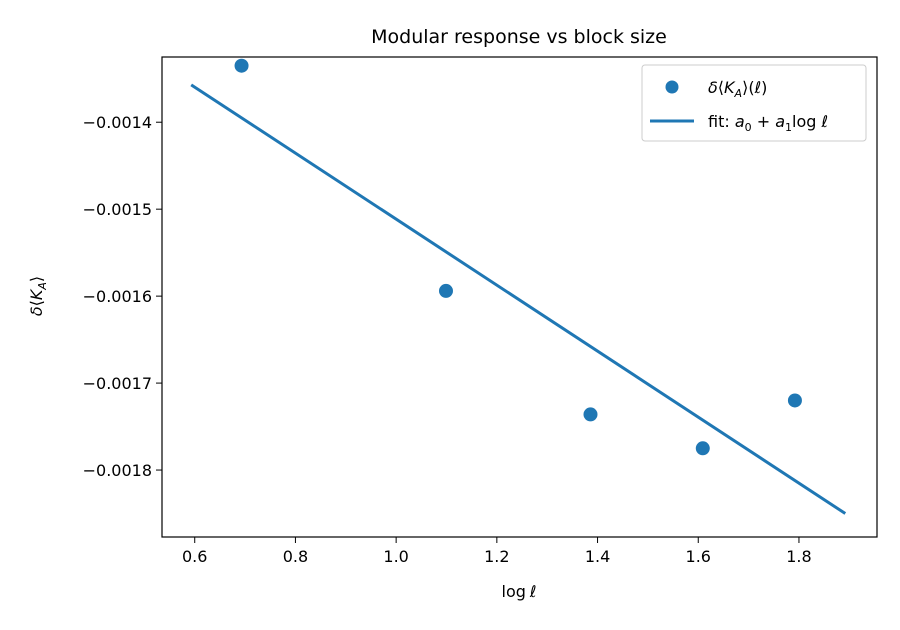  Describe the element at coordinates (117, 122) in the screenshot. I see `y-tick-label: −0.0014` at that location.